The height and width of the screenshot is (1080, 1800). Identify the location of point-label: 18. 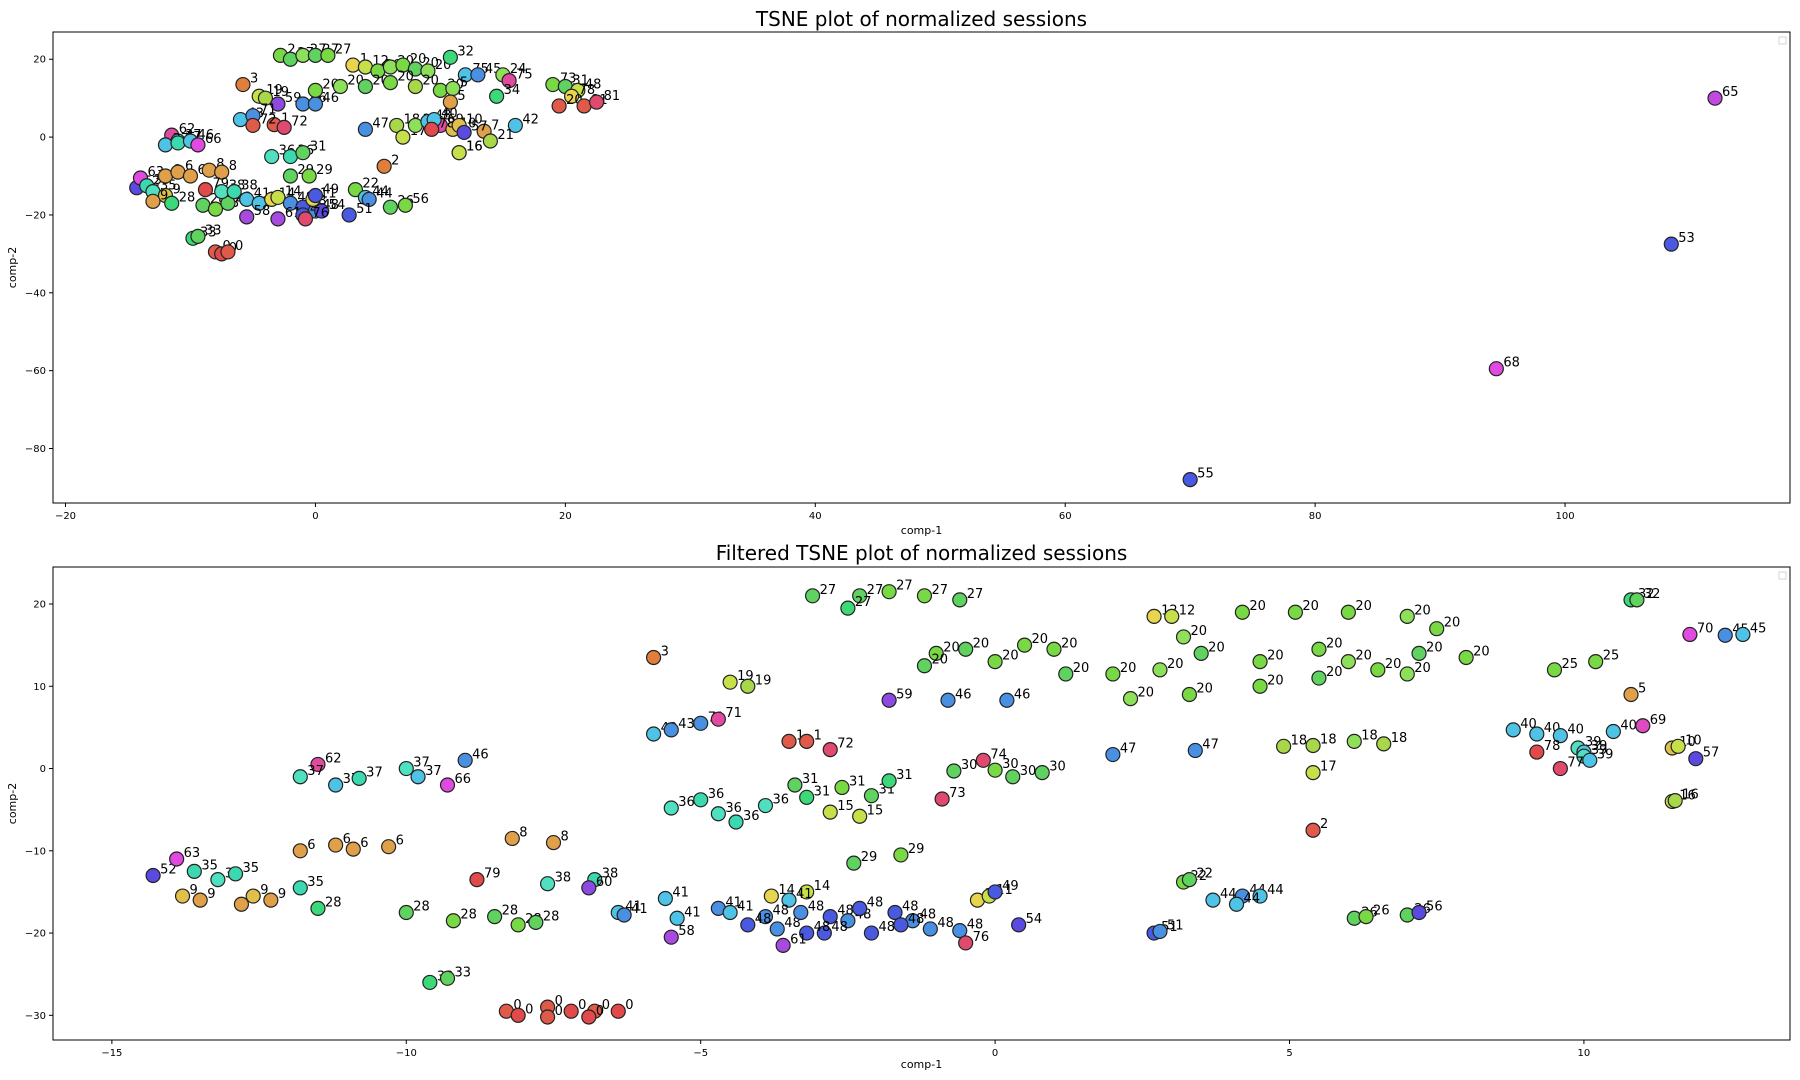
(1299, 740).